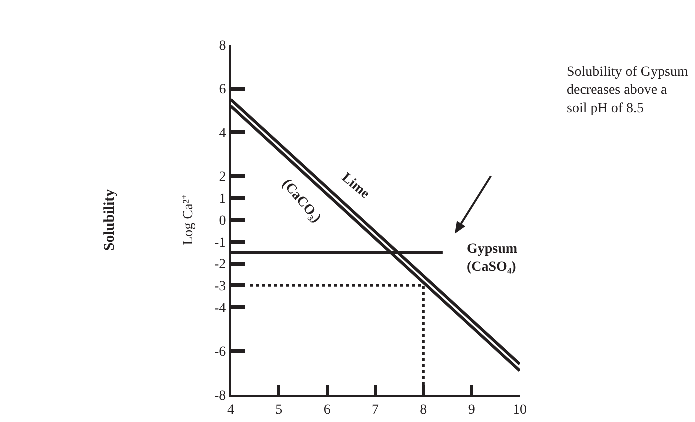 The image size is (695, 422). What do you see at coordinates (110, 220) in the screenshot?
I see `text: Solubility` at bounding box center [110, 220].